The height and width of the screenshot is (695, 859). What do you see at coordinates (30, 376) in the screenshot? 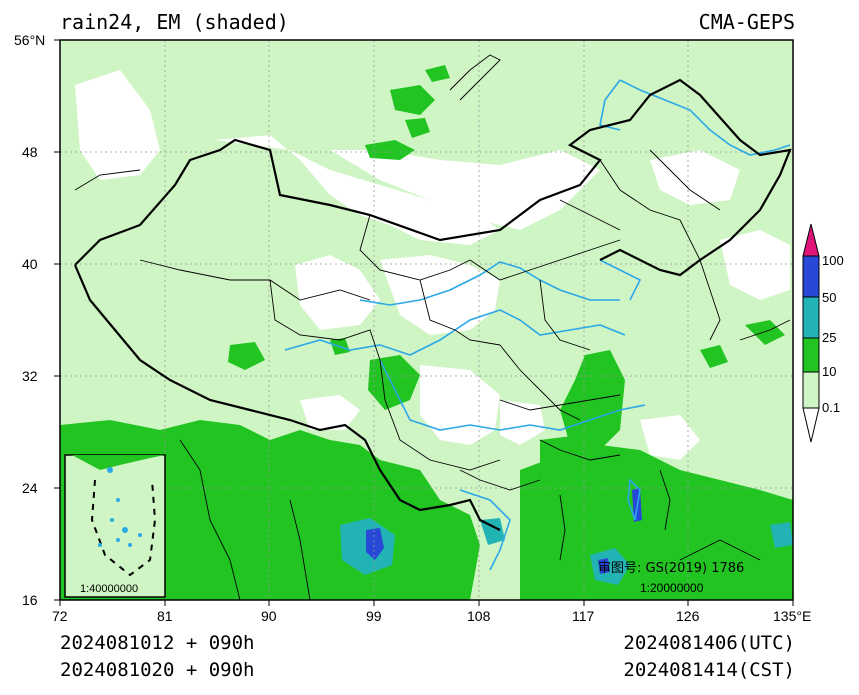
I see `lat-label-32: 32` at bounding box center [30, 376].